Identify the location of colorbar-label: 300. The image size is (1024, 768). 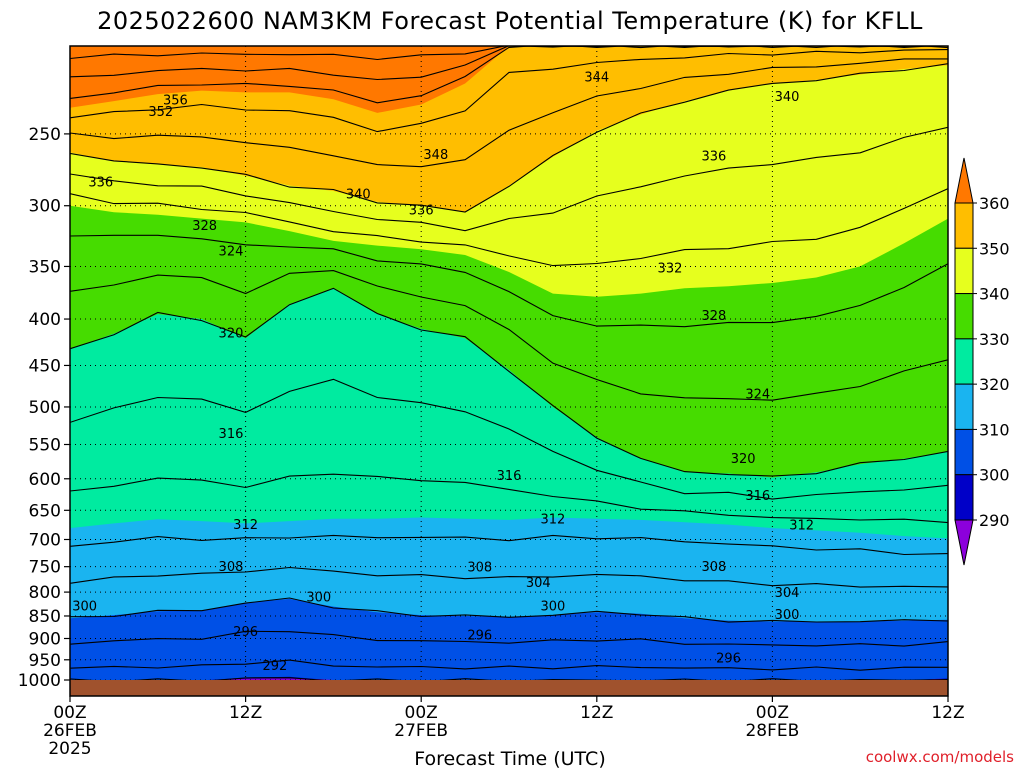
(994, 475).